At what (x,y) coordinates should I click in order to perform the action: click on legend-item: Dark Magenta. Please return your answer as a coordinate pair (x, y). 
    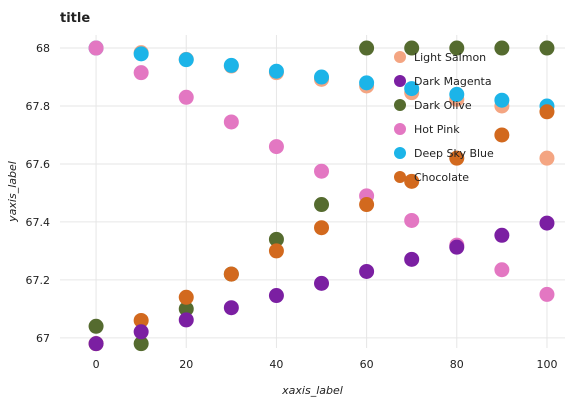
    Looking at the image, I should click on (443, 81).